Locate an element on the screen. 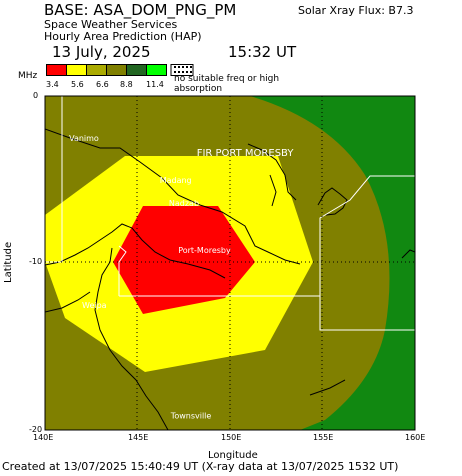 The width and height of the screenshot is (462, 476). y-axis-label: Latitude is located at coordinates (8, 262).